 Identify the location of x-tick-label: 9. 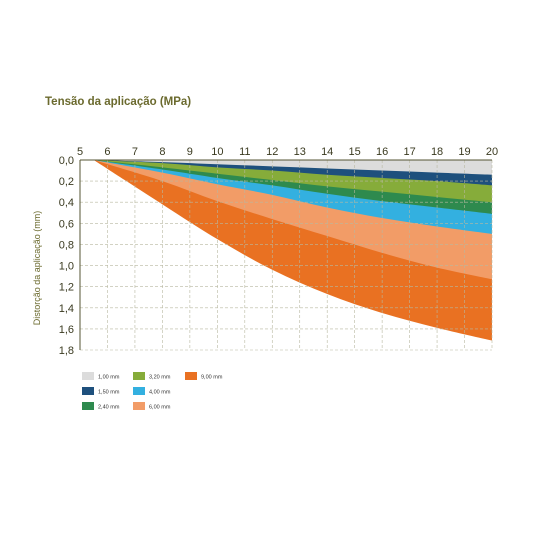
(190, 152).